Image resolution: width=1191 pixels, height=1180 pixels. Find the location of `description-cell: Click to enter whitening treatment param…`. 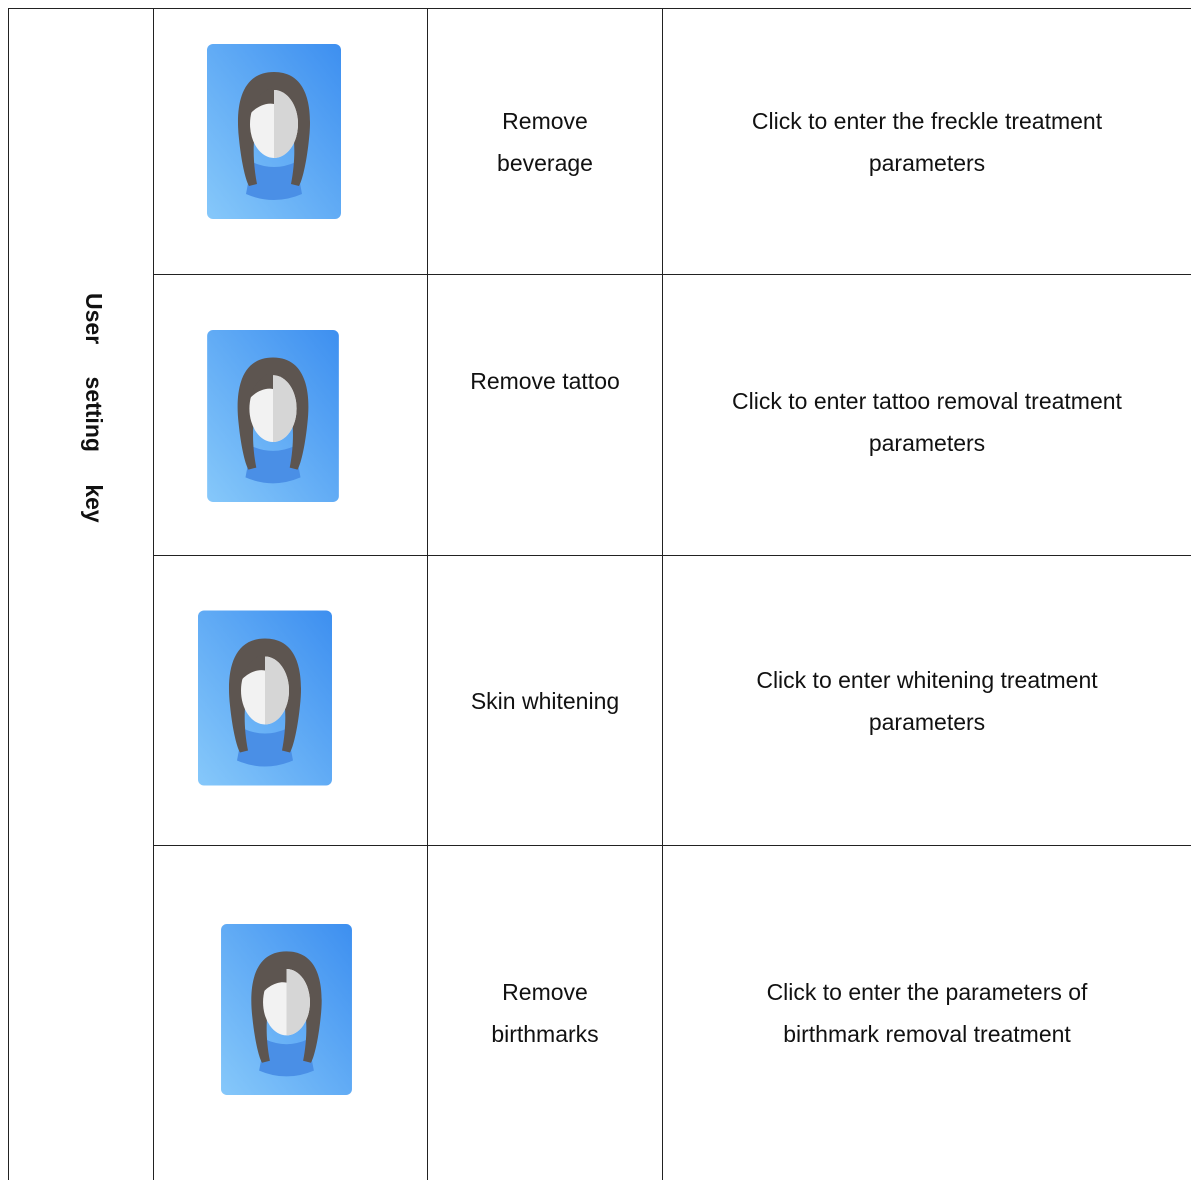

description-cell: Click to enter whitening treatment param… is located at coordinates (927, 700).